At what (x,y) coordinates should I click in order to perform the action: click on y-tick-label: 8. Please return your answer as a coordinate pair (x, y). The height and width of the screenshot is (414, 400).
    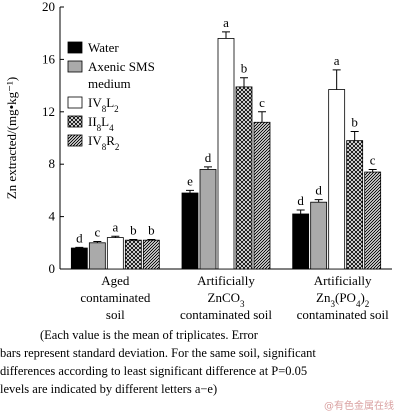
    Looking at the image, I should click on (52, 163).